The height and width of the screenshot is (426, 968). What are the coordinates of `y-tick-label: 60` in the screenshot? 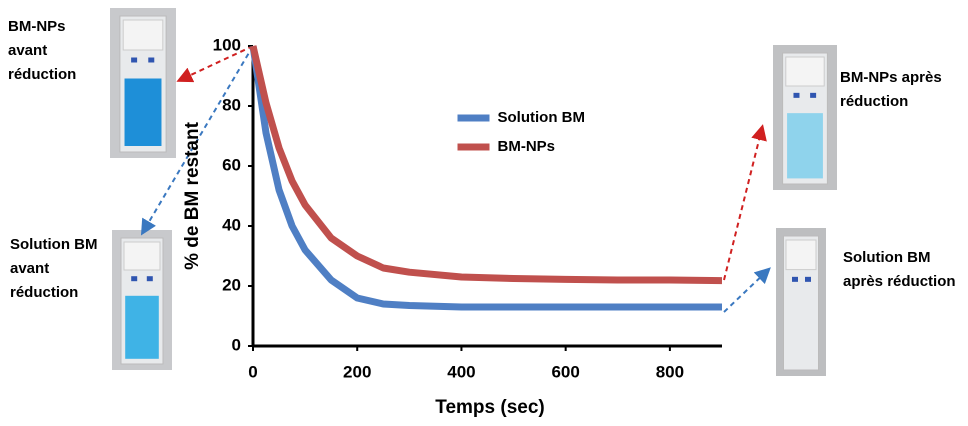 It's located at (231, 164).